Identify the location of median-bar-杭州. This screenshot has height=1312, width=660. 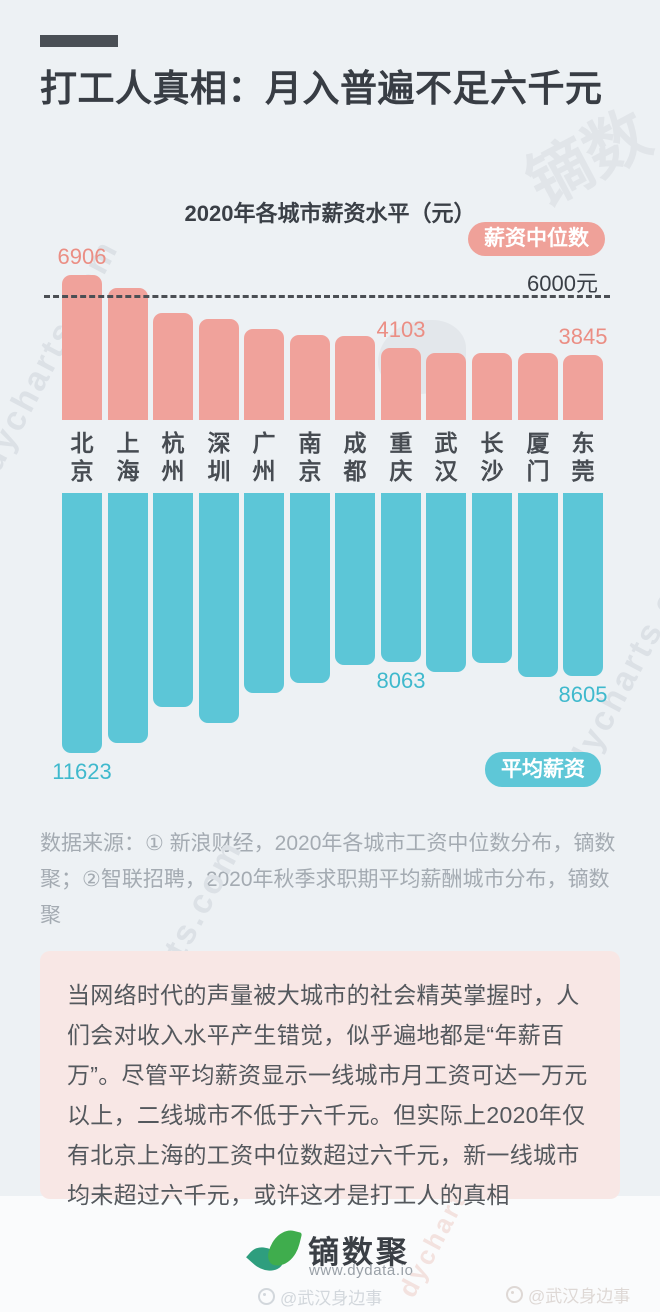
(173, 366).